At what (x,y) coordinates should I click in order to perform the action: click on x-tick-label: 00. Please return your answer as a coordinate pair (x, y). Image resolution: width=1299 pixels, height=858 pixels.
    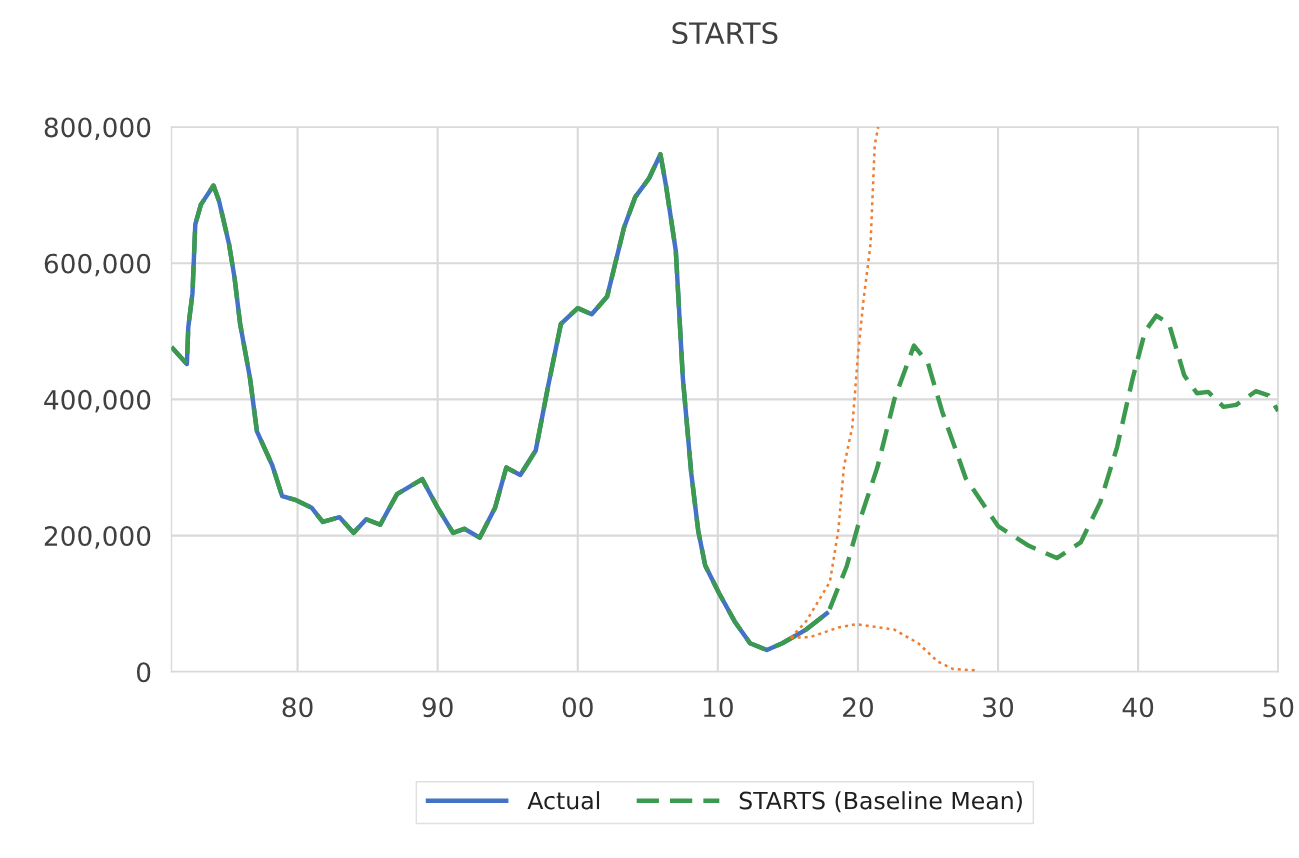
    Looking at the image, I should click on (577, 707).